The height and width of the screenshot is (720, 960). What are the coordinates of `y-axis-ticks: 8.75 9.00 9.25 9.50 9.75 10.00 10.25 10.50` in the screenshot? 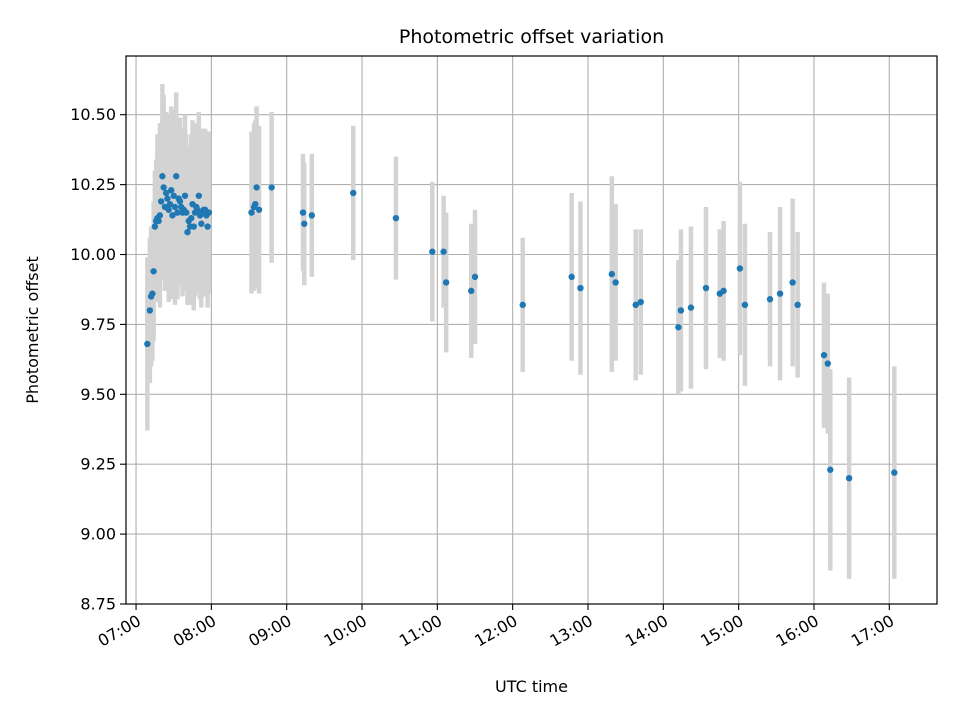 It's located at (98, 359).